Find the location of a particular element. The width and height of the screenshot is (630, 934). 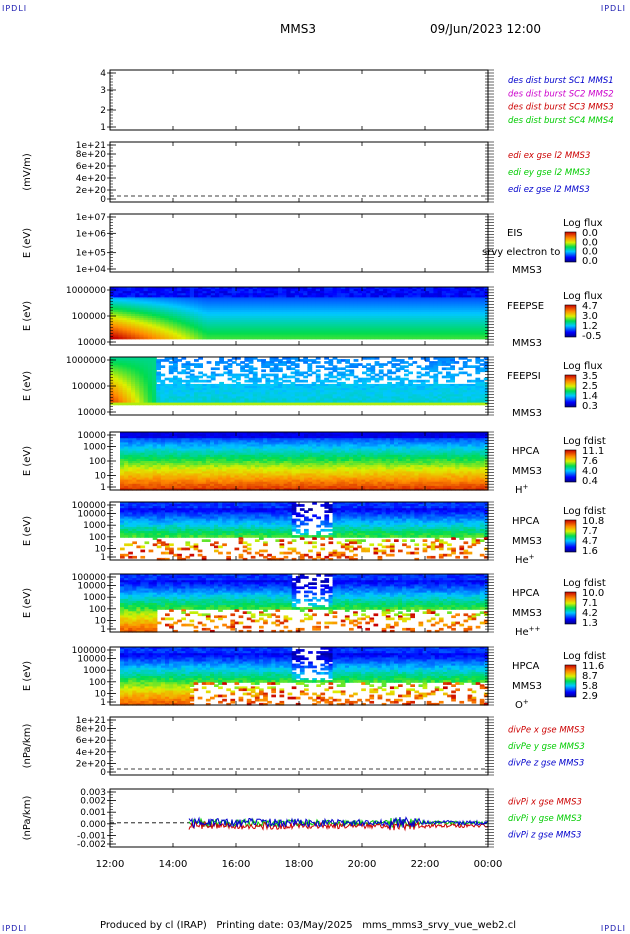

p4-y-axis-label: E (eV) is located at coordinates (27, 316).